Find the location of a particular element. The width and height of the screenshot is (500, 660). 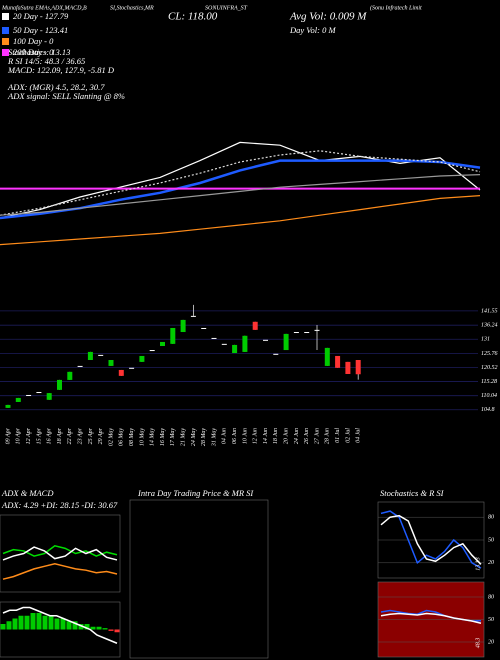

y-tick-label: 115.28 is located at coordinates (489, 382).